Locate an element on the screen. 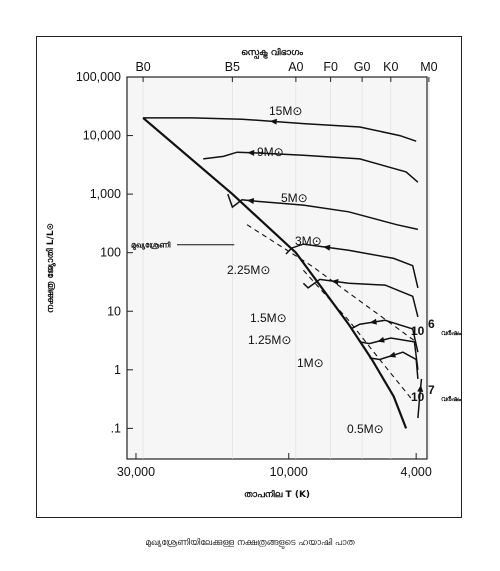  x-tick-label: 10,000 is located at coordinates (289, 472).